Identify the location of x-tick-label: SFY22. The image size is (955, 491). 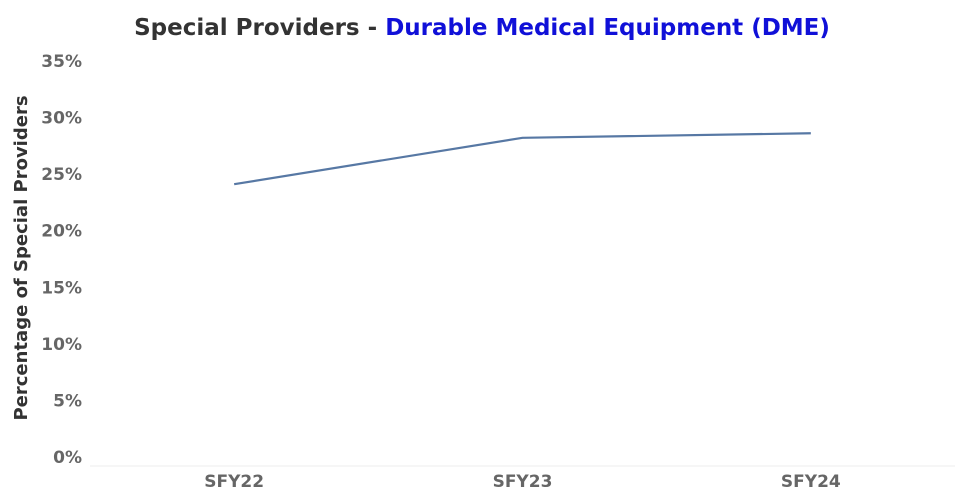
(234, 481).